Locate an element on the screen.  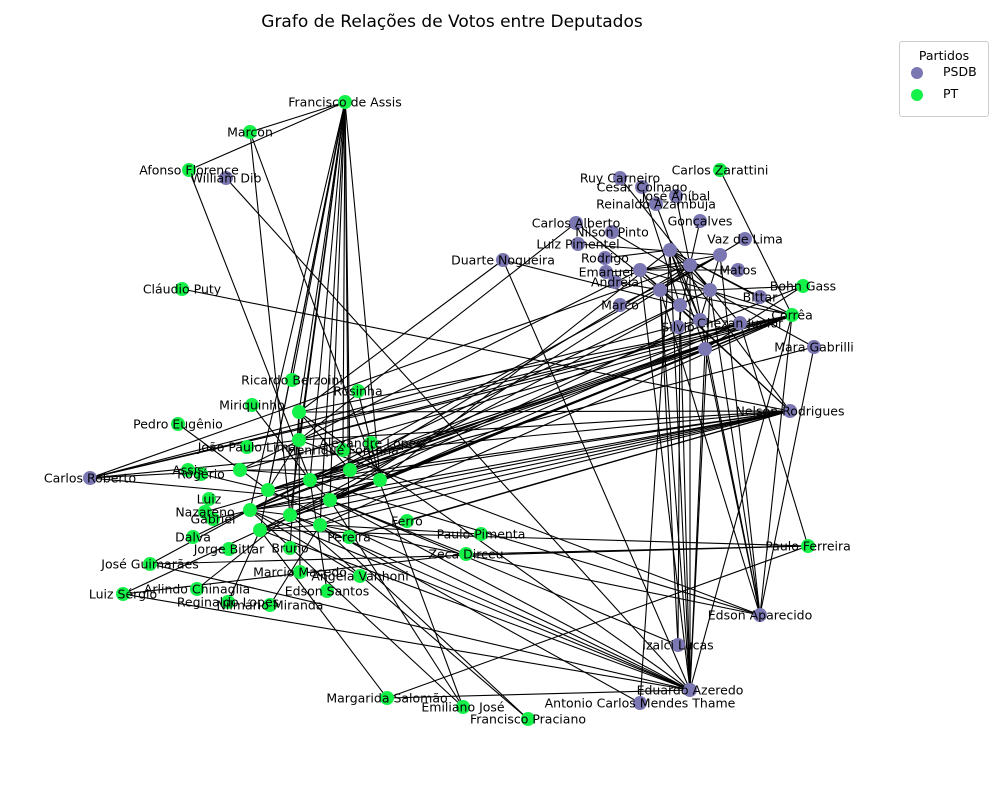
node-andreia is located at coordinates (615, 282).